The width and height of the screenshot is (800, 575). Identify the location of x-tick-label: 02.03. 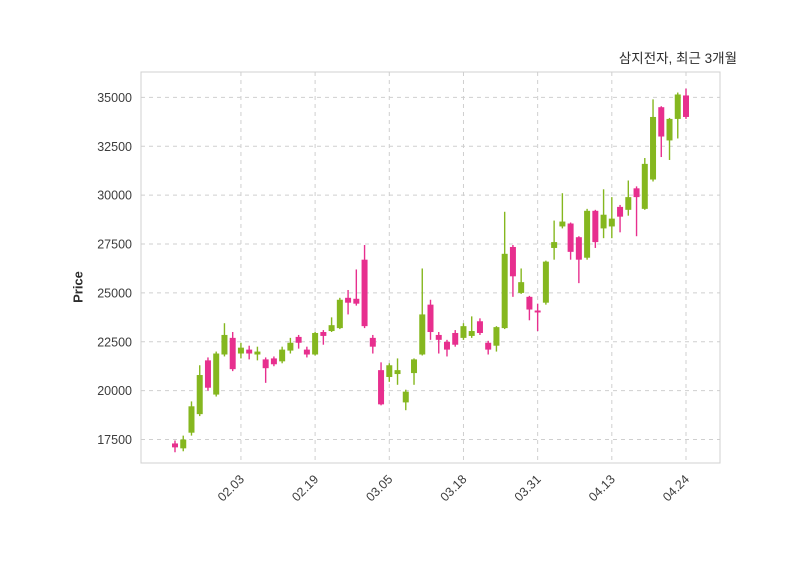
(231, 488).